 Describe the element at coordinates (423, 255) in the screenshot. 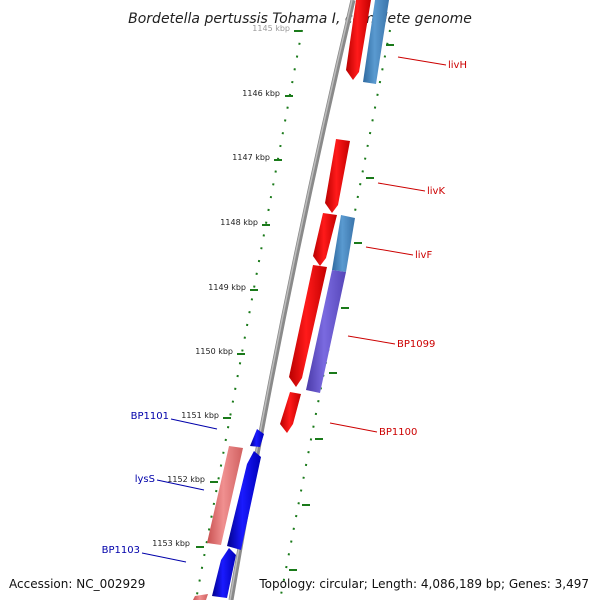

I see `gene-label-livF: livF` at that location.